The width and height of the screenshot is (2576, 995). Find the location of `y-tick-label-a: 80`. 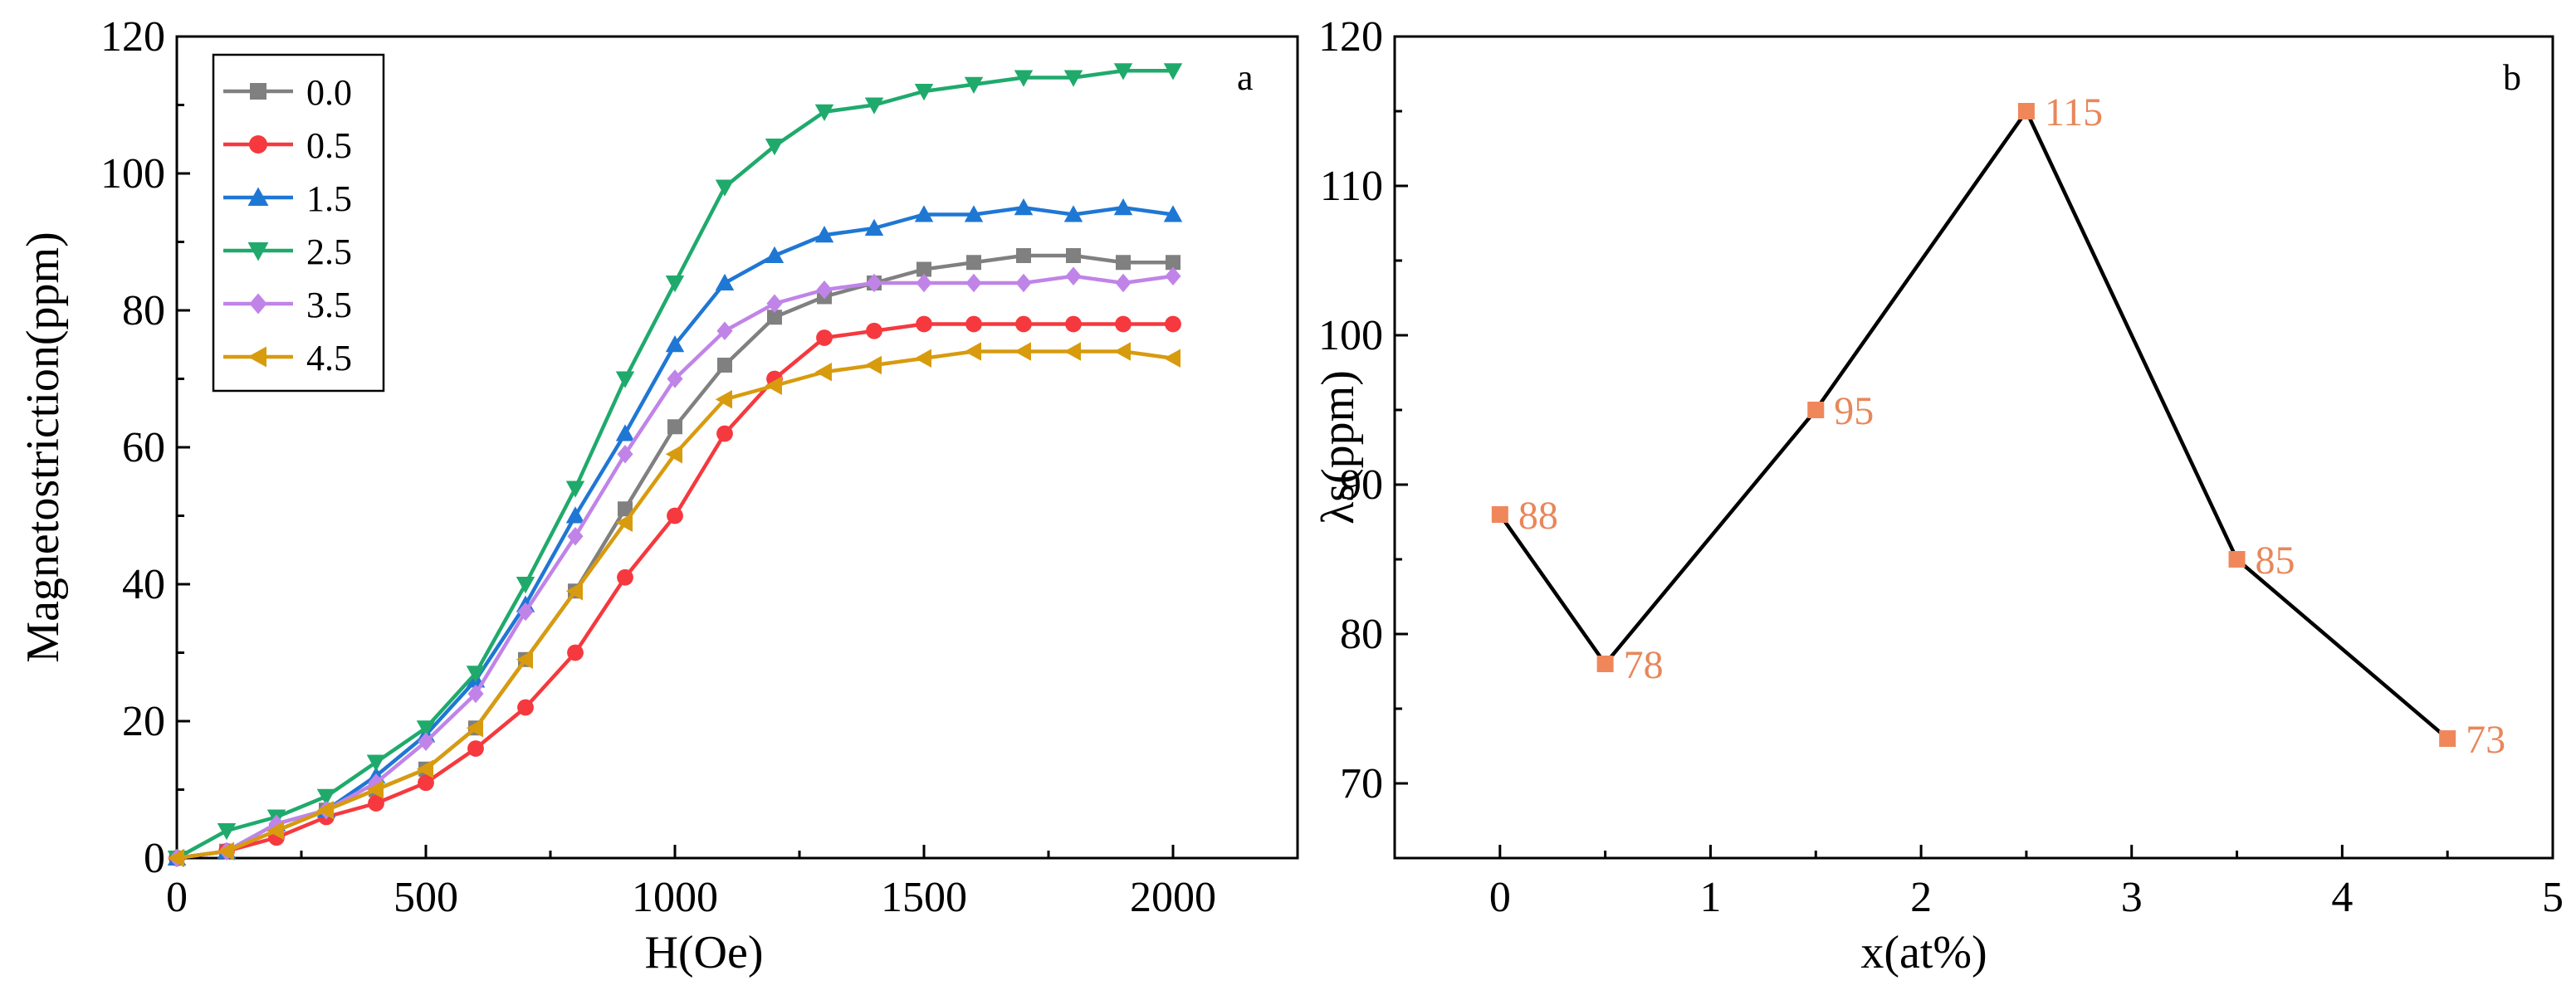

y-tick-label-a: 80 is located at coordinates (143, 311).